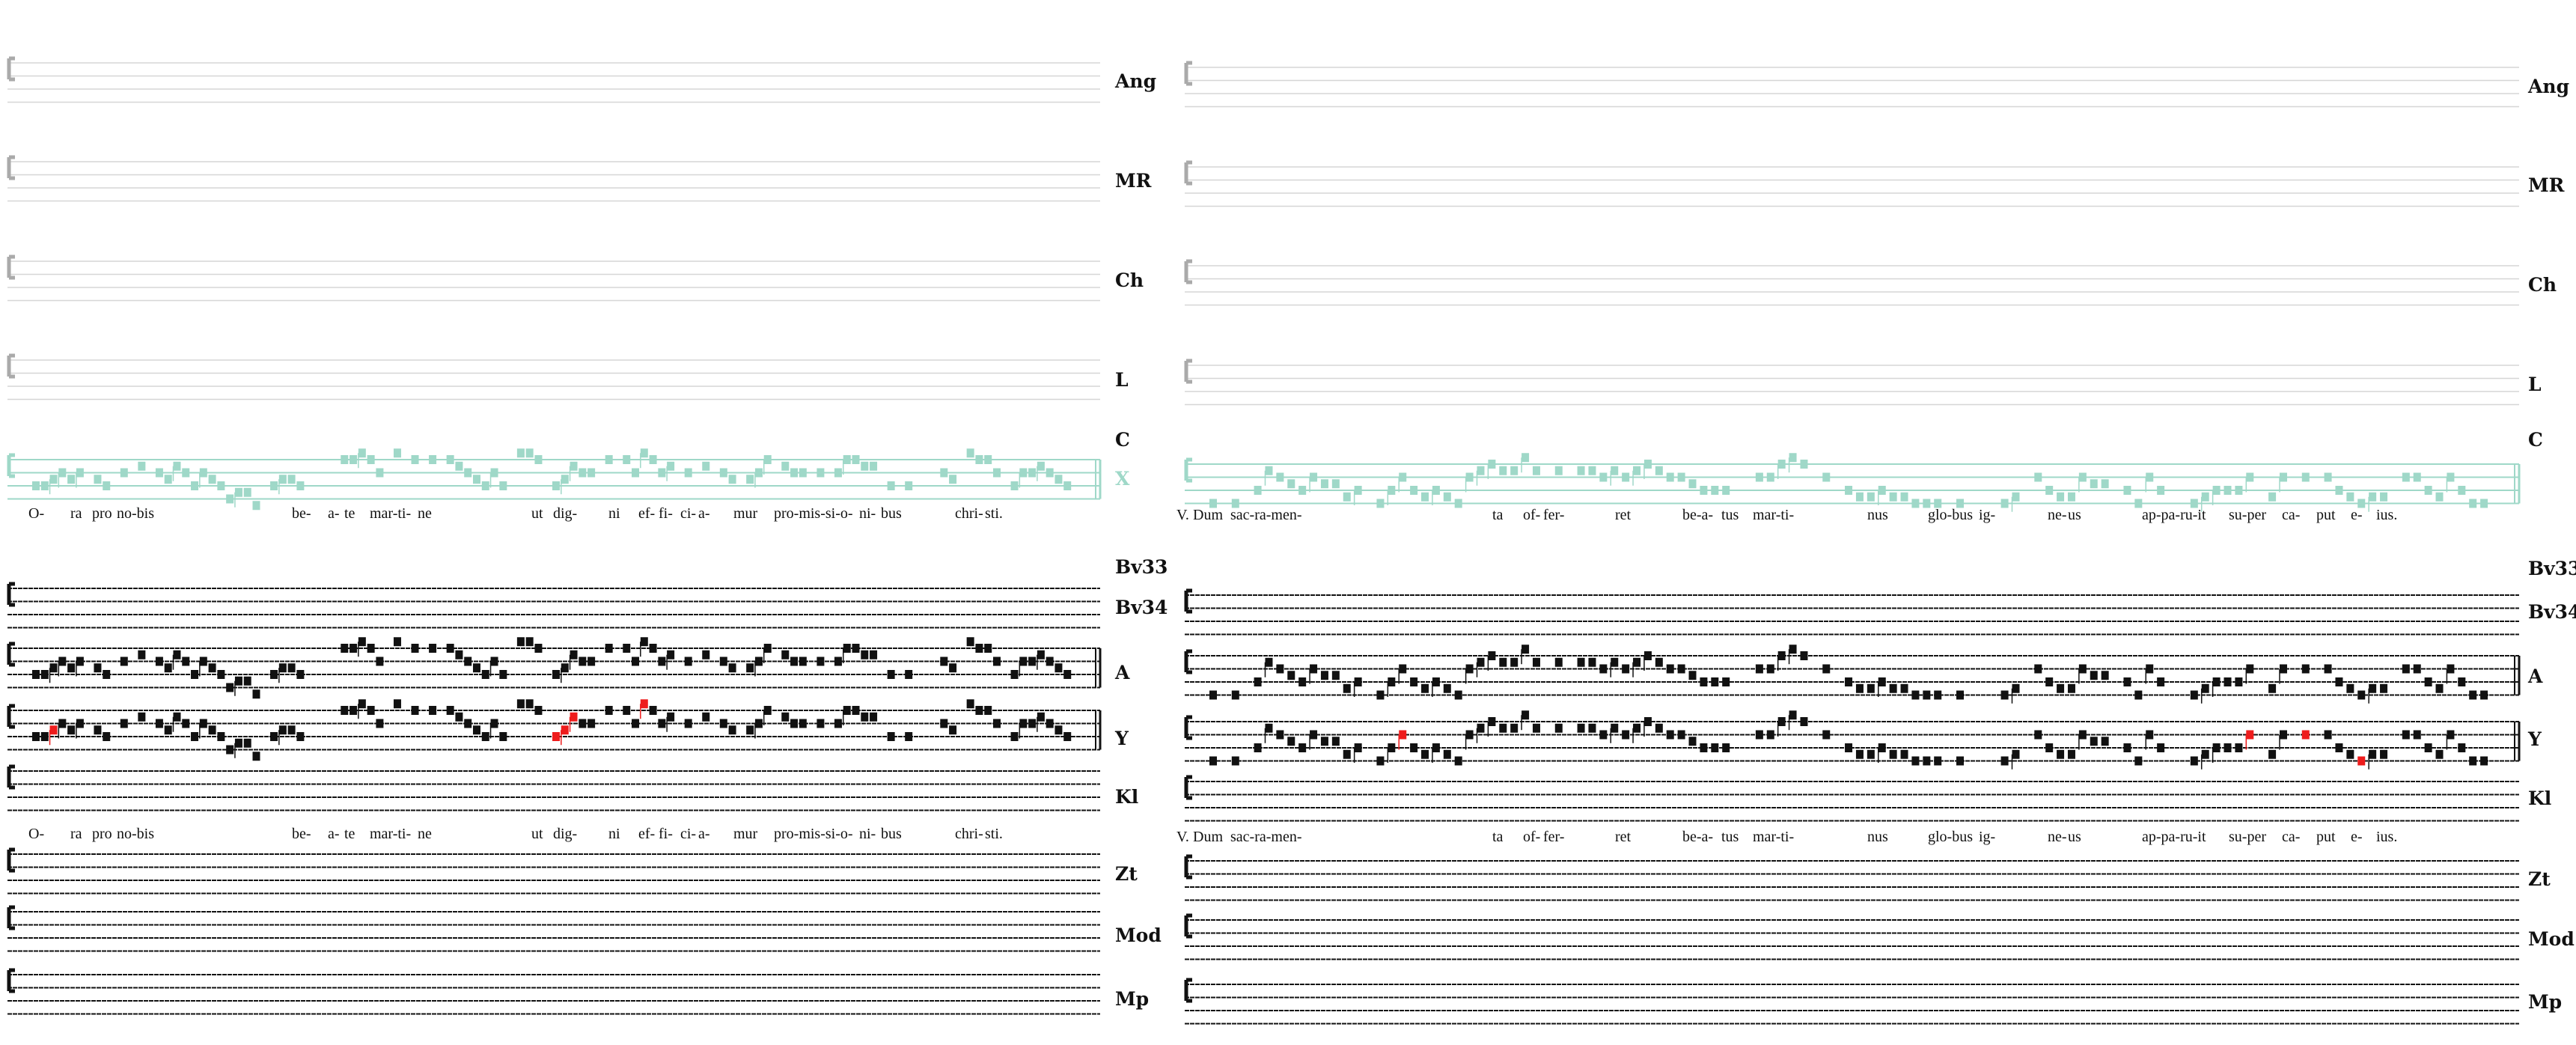  I want to click on lyric-syllable: mur, so click(745, 834).